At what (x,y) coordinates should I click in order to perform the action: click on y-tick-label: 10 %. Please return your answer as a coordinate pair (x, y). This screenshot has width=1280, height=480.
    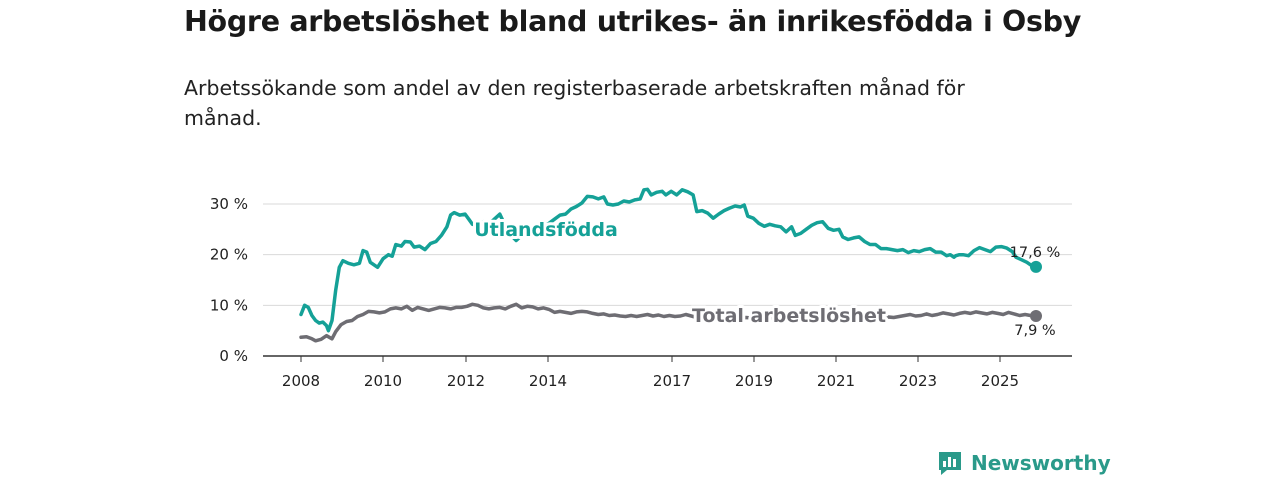
    Looking at the image, I should click on (229, 305).